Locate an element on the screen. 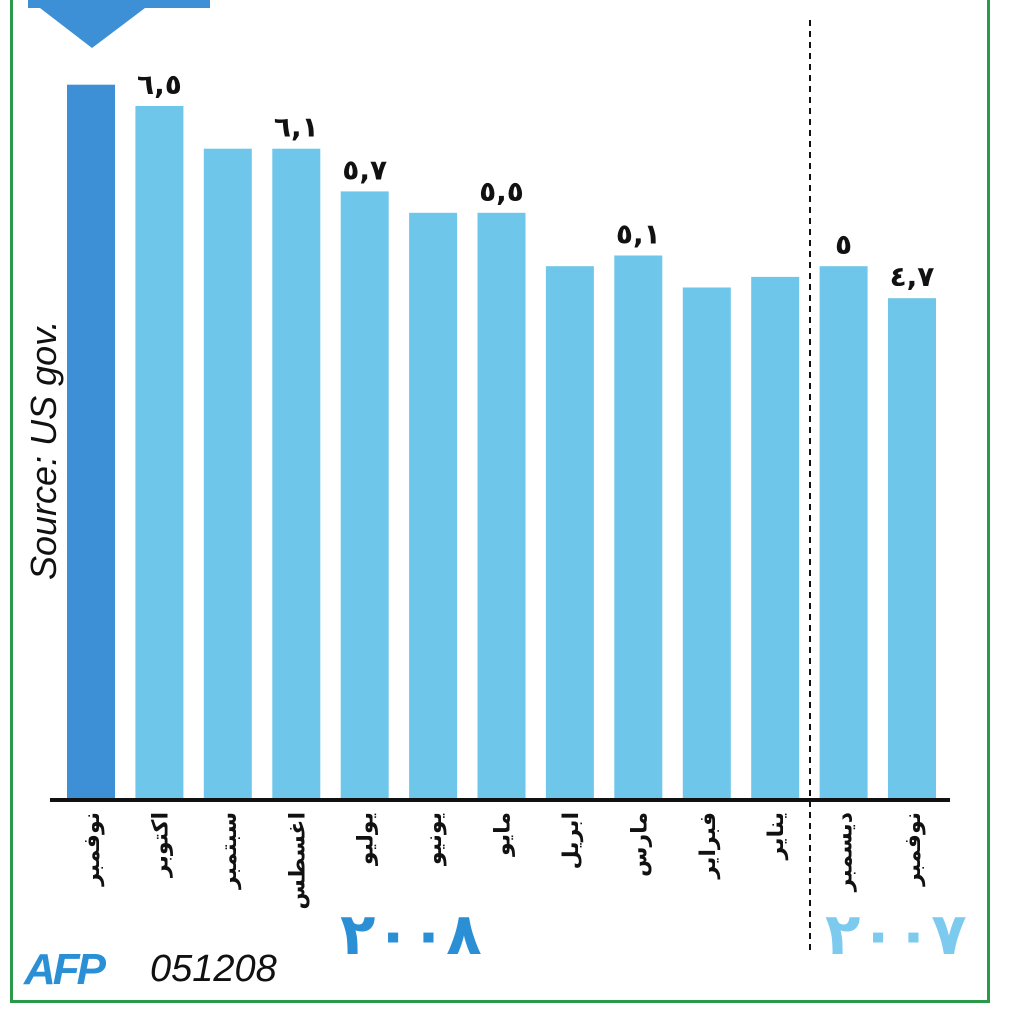 The height and width of the screenshot is (1009, 1027). value-label: ٥,٥ is located at coordinates (501, 191).